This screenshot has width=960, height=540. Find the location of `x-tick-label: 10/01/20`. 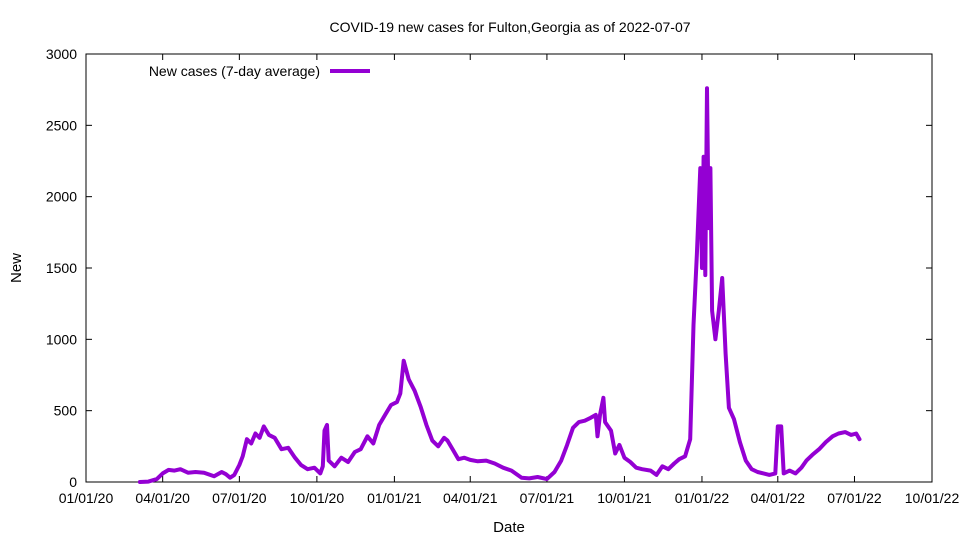

x-tick-label: 10/01/20 is located at coordinates (317, 498).